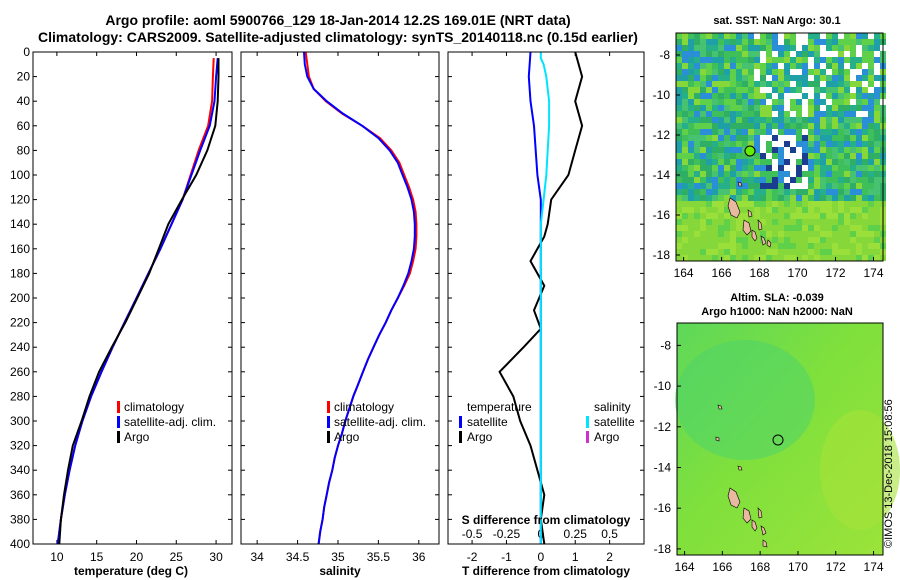  What do you see at coordinates (780, 439) in the screenshot?
I see `sla-map-frame` at bounding box center [780, 439].